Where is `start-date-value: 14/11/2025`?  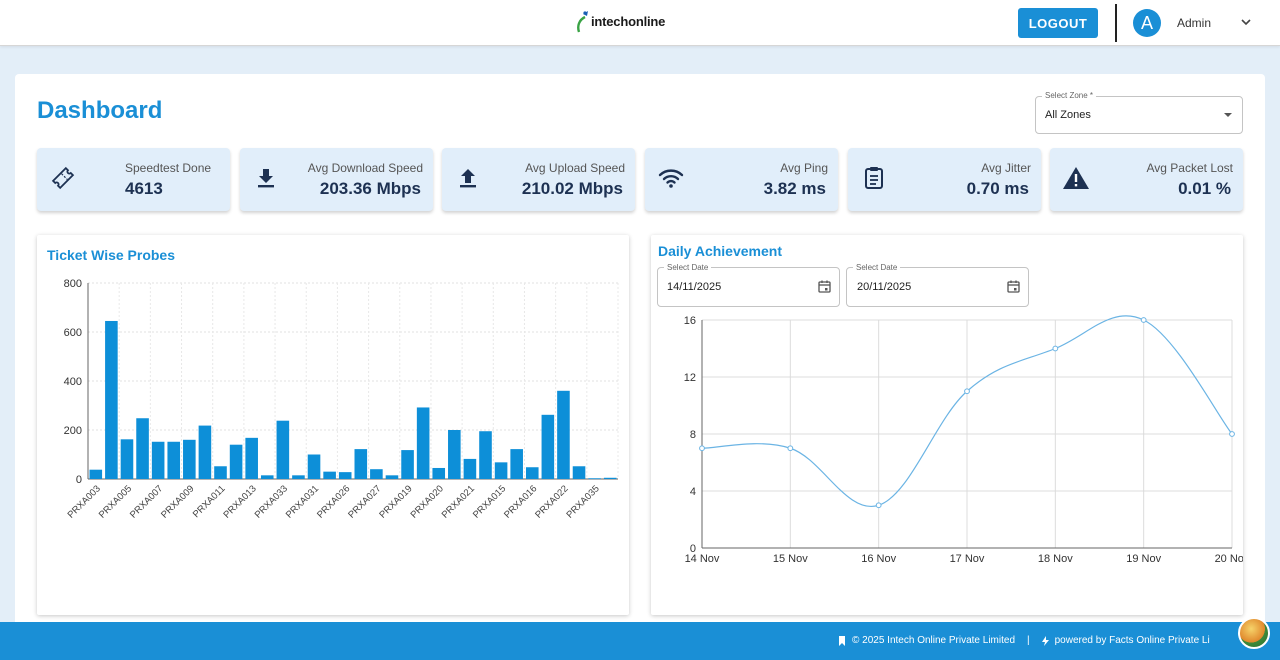 start-date-value: 14/11/2025 is located at coordinates (694, 287).